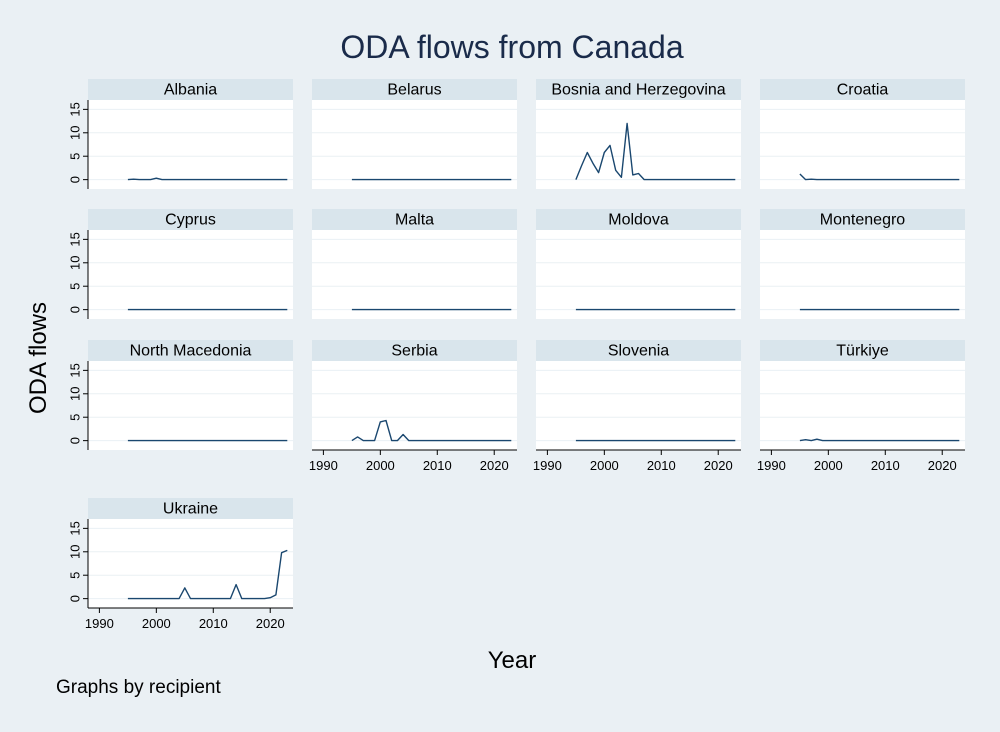 The image size is (1000, 732). I want to click on panel-serbia: Serbia 1990 2000 2010 2020, so click(413, 406).